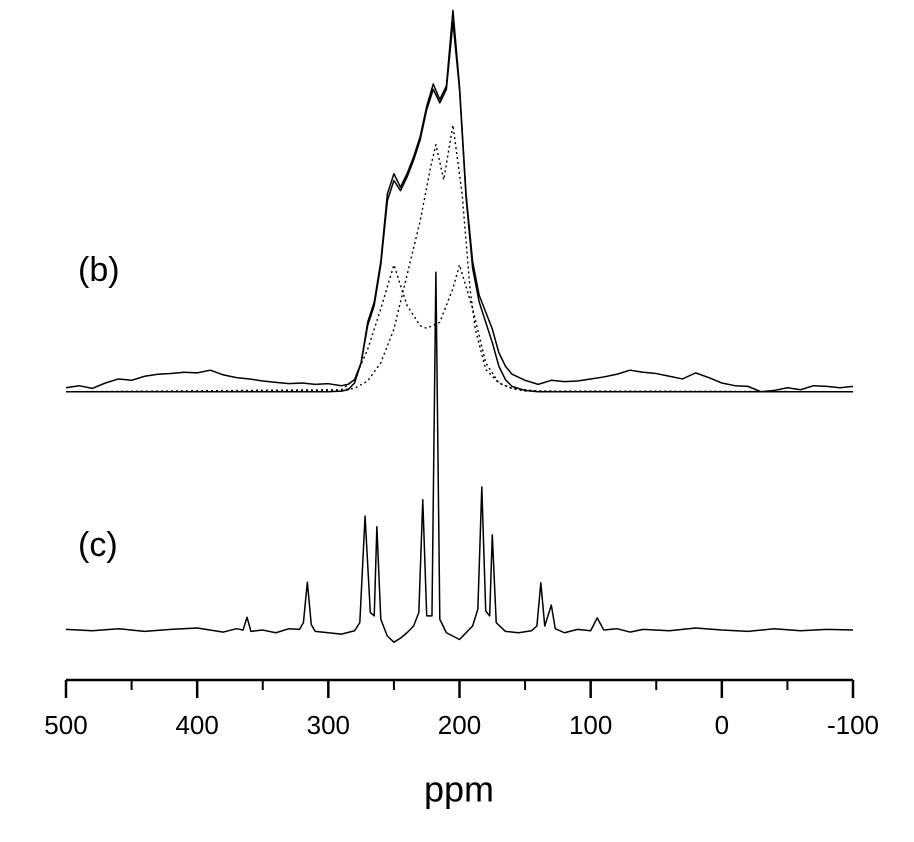 This screenshot has height=842, width=914. Describe the element at coordinates (459, 328) in the screenshot. I see `spectrum-line` at that location.